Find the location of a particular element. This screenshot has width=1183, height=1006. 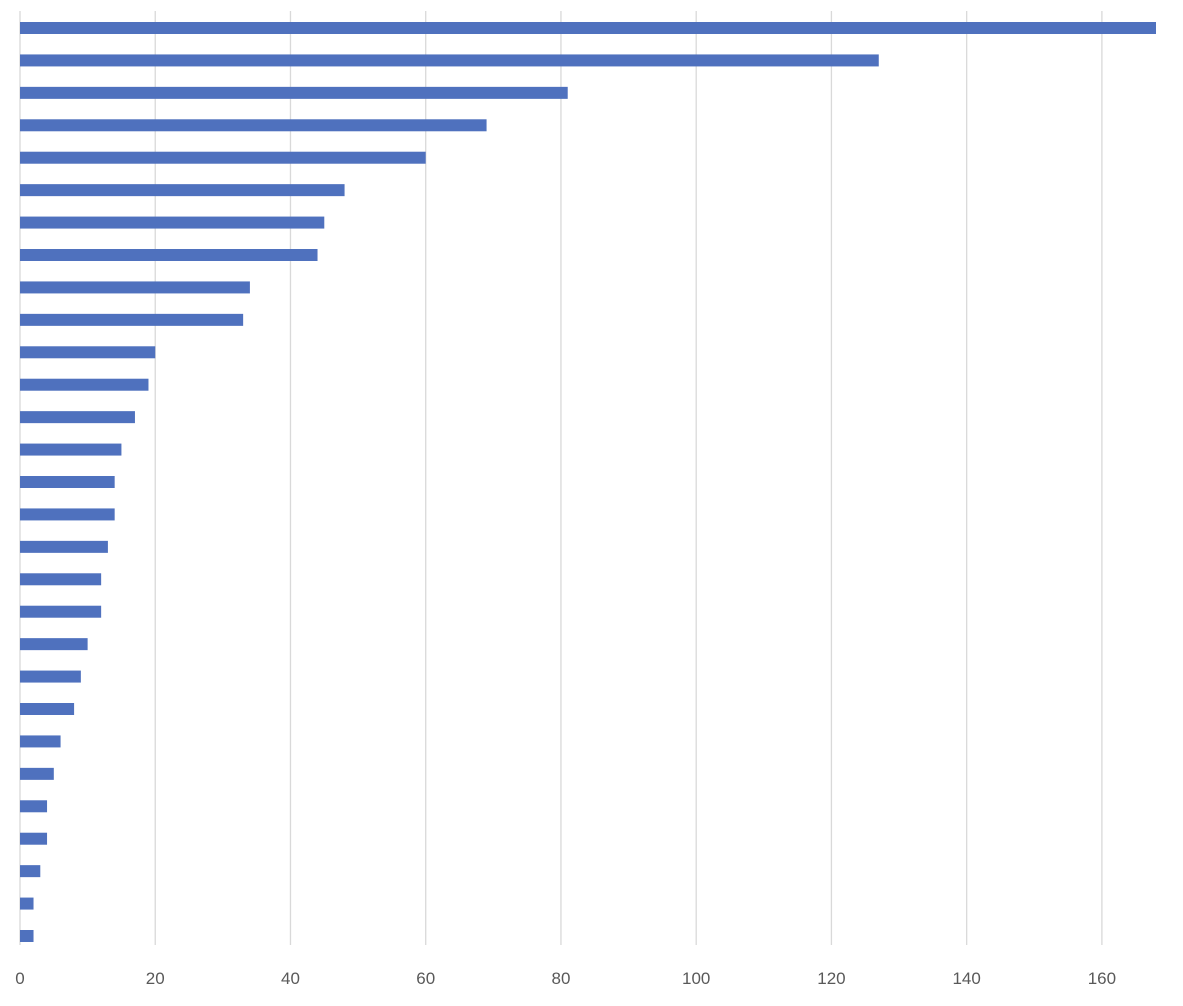

x-tick-label: 100 is located at coordinates (696, 978).